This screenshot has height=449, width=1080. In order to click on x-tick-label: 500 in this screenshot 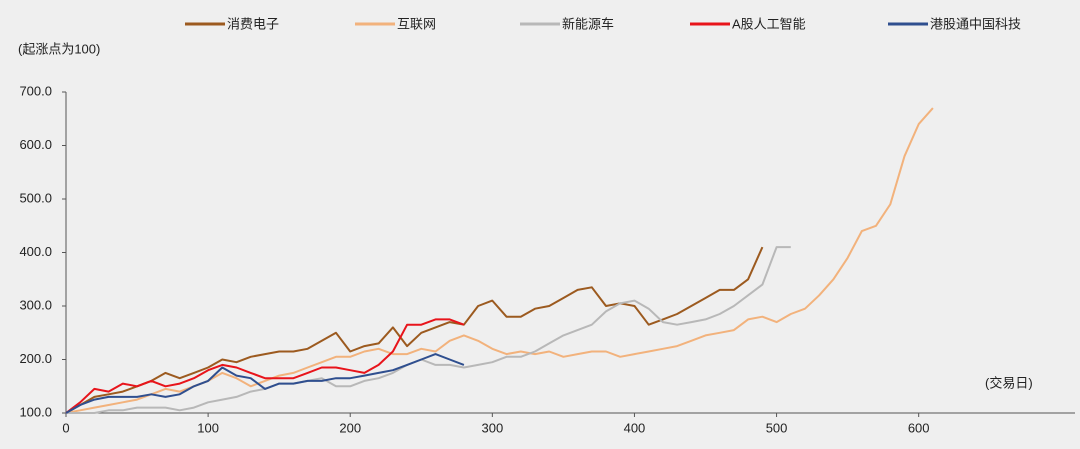, I will do `click(777, 427)`.